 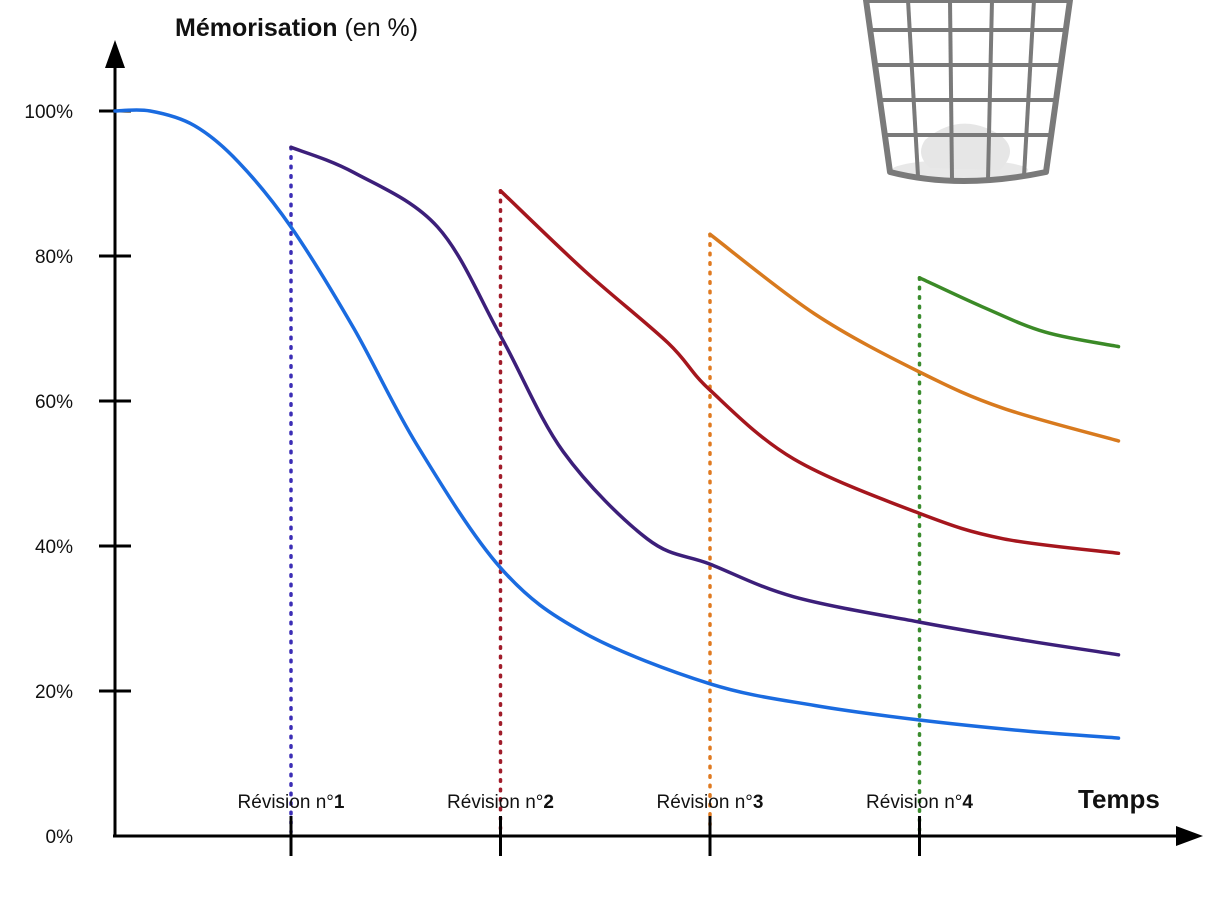 I want to click on series-4-line, so click(x=1019, y=312).